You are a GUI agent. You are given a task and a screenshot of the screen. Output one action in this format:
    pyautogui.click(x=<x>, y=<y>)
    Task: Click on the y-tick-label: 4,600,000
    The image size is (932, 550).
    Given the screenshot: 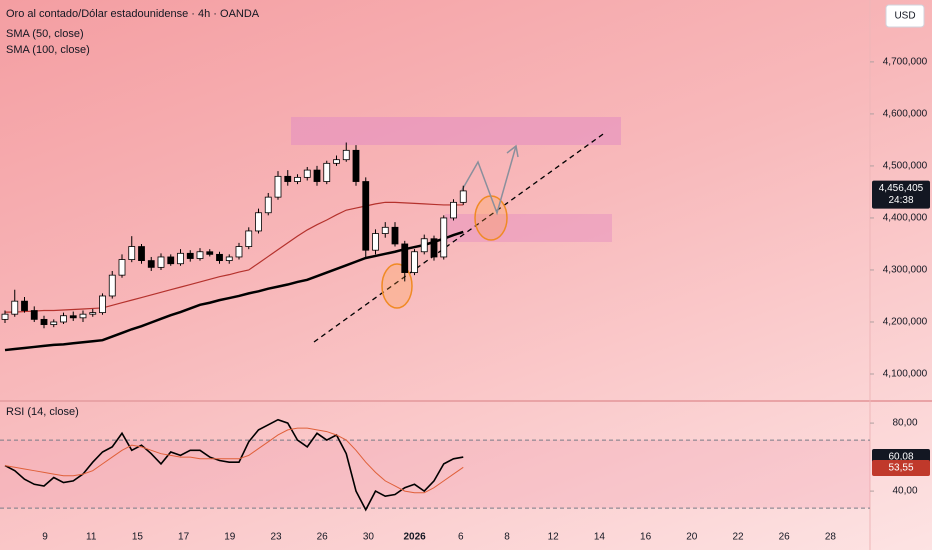 What is the action you would take?
    pyautogui.click(x=905, y=114)
    